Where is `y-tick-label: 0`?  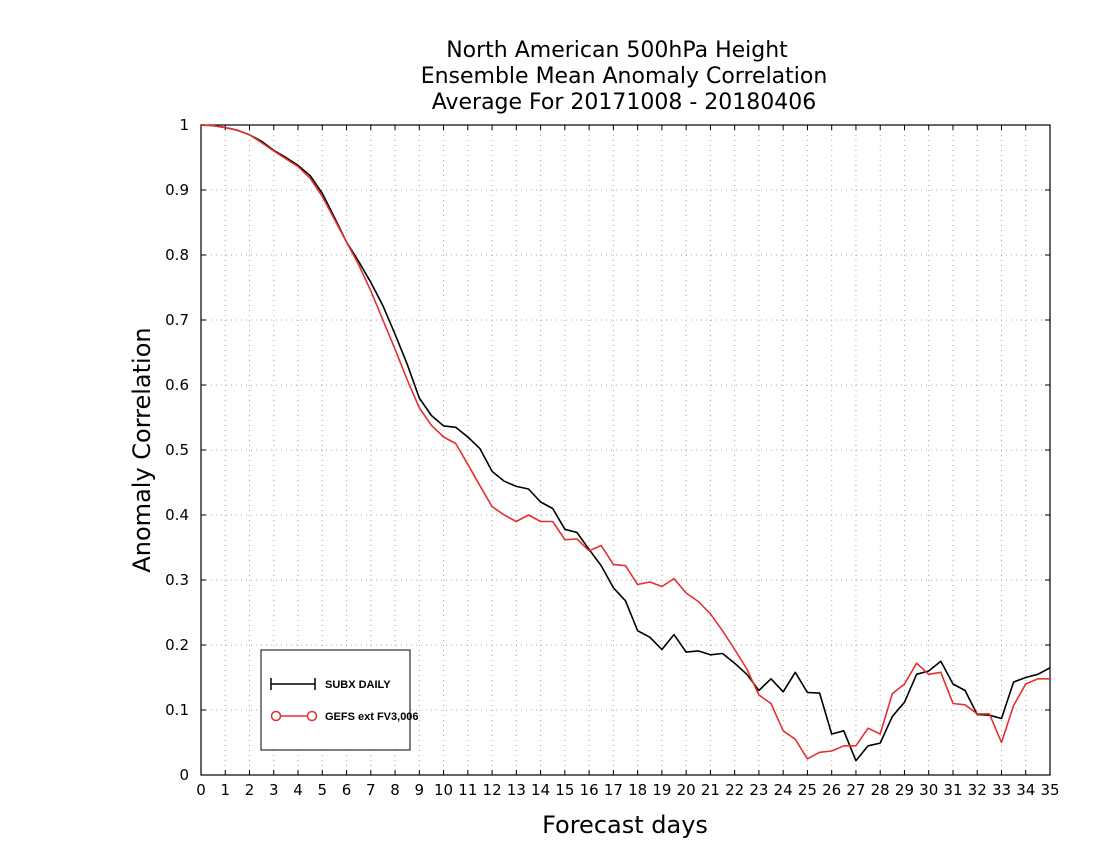
y-tick-label: 0 is located at coordinates (184, 775).